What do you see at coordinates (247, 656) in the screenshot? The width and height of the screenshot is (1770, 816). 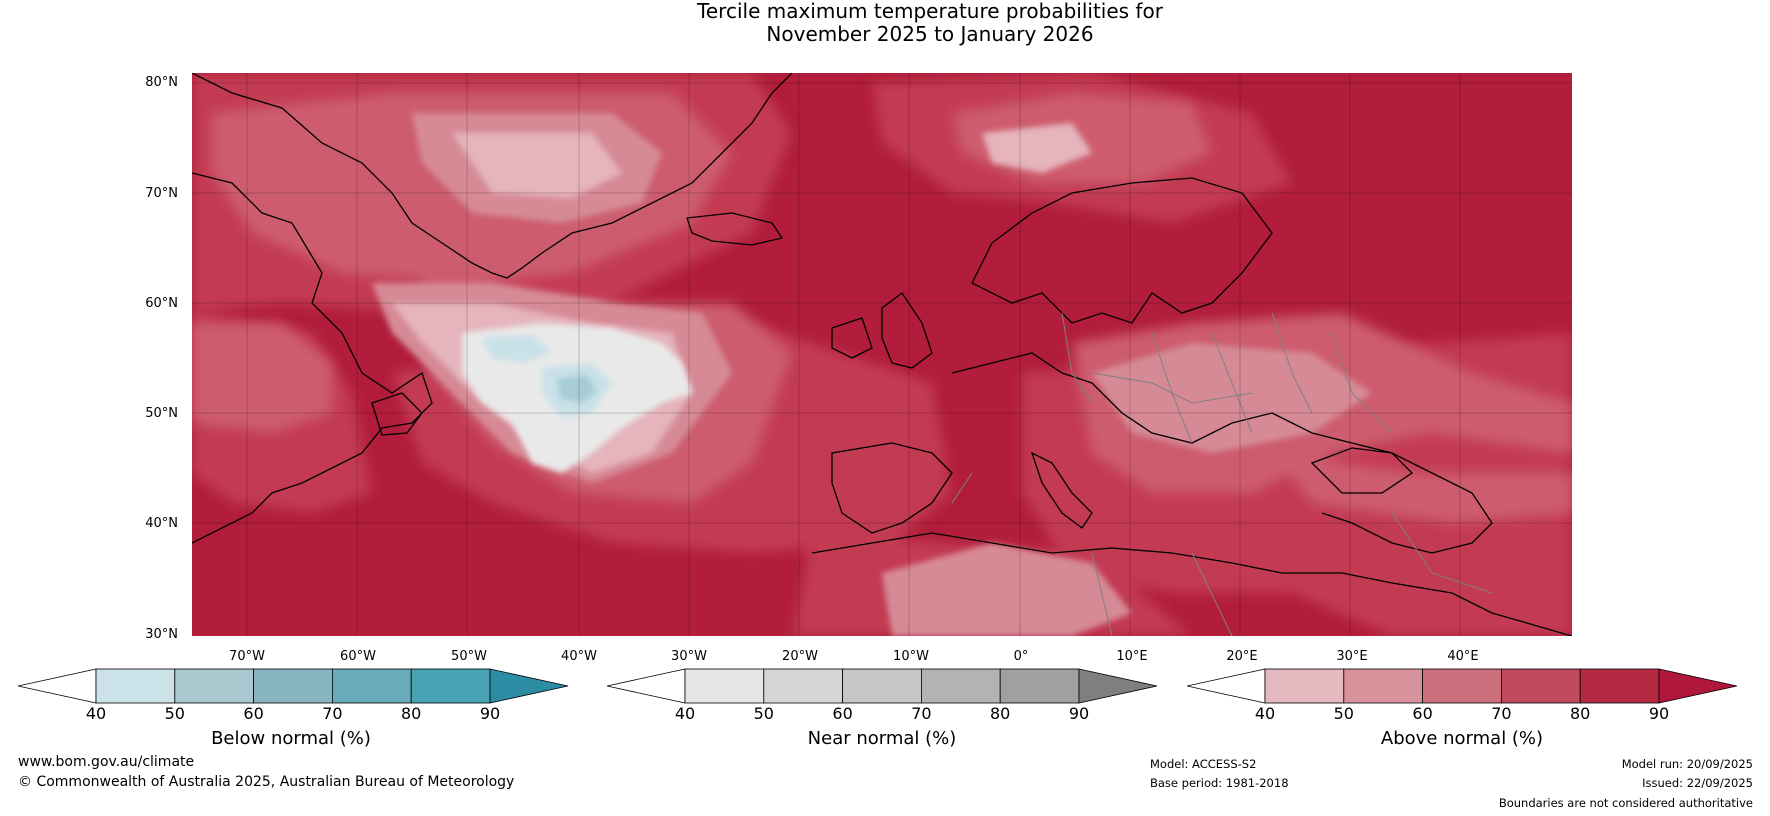 I see `lon-label-70w: 70°W` at bounding box center [247, 656].